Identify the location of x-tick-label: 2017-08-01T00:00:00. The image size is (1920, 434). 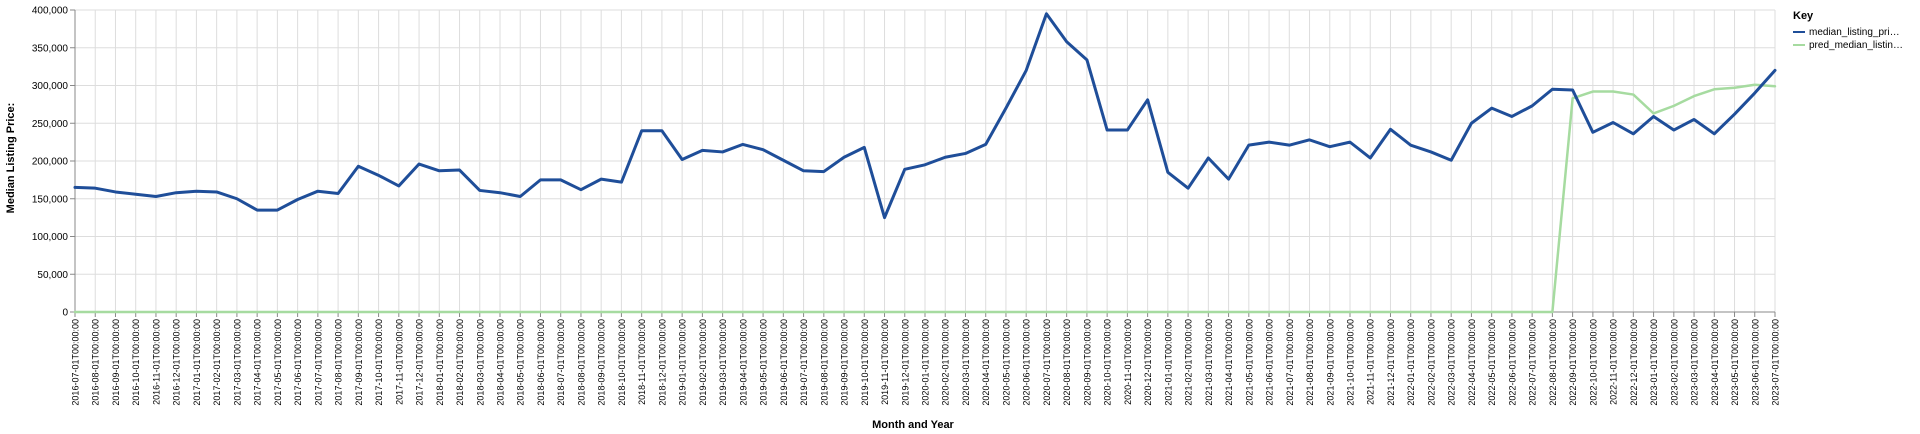
(339, 362).